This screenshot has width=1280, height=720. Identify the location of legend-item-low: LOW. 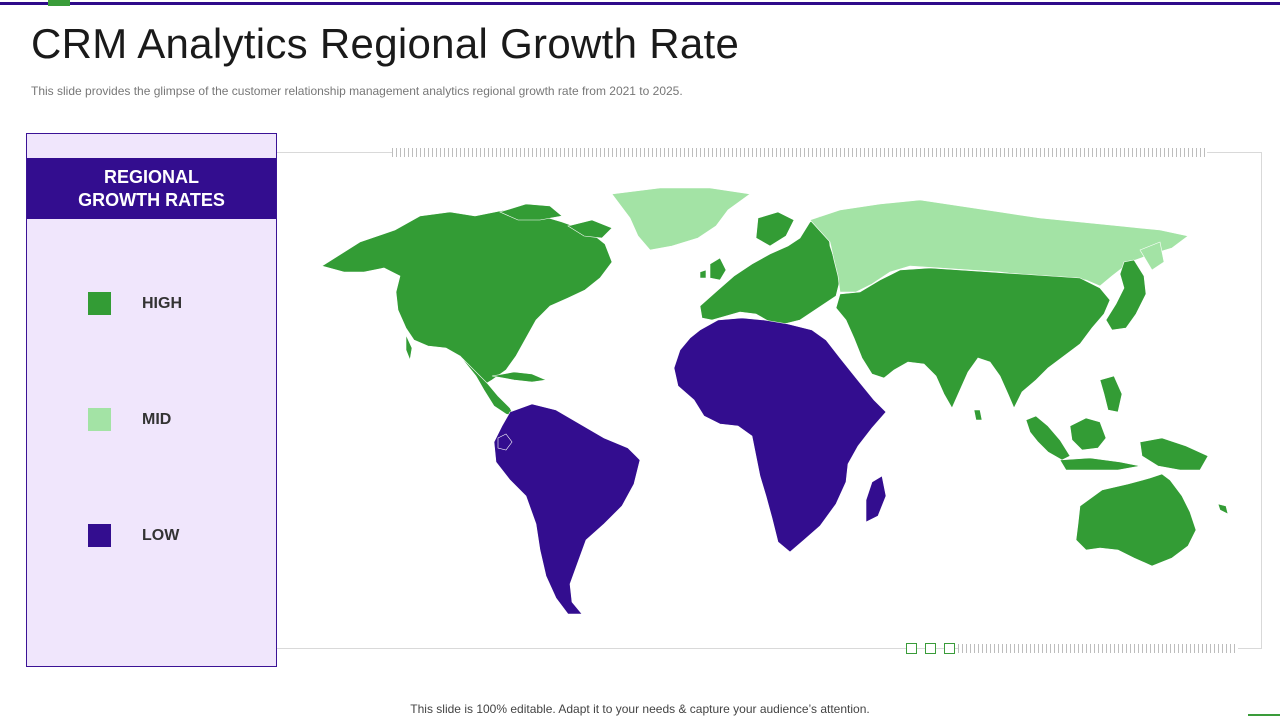
(133, 535).